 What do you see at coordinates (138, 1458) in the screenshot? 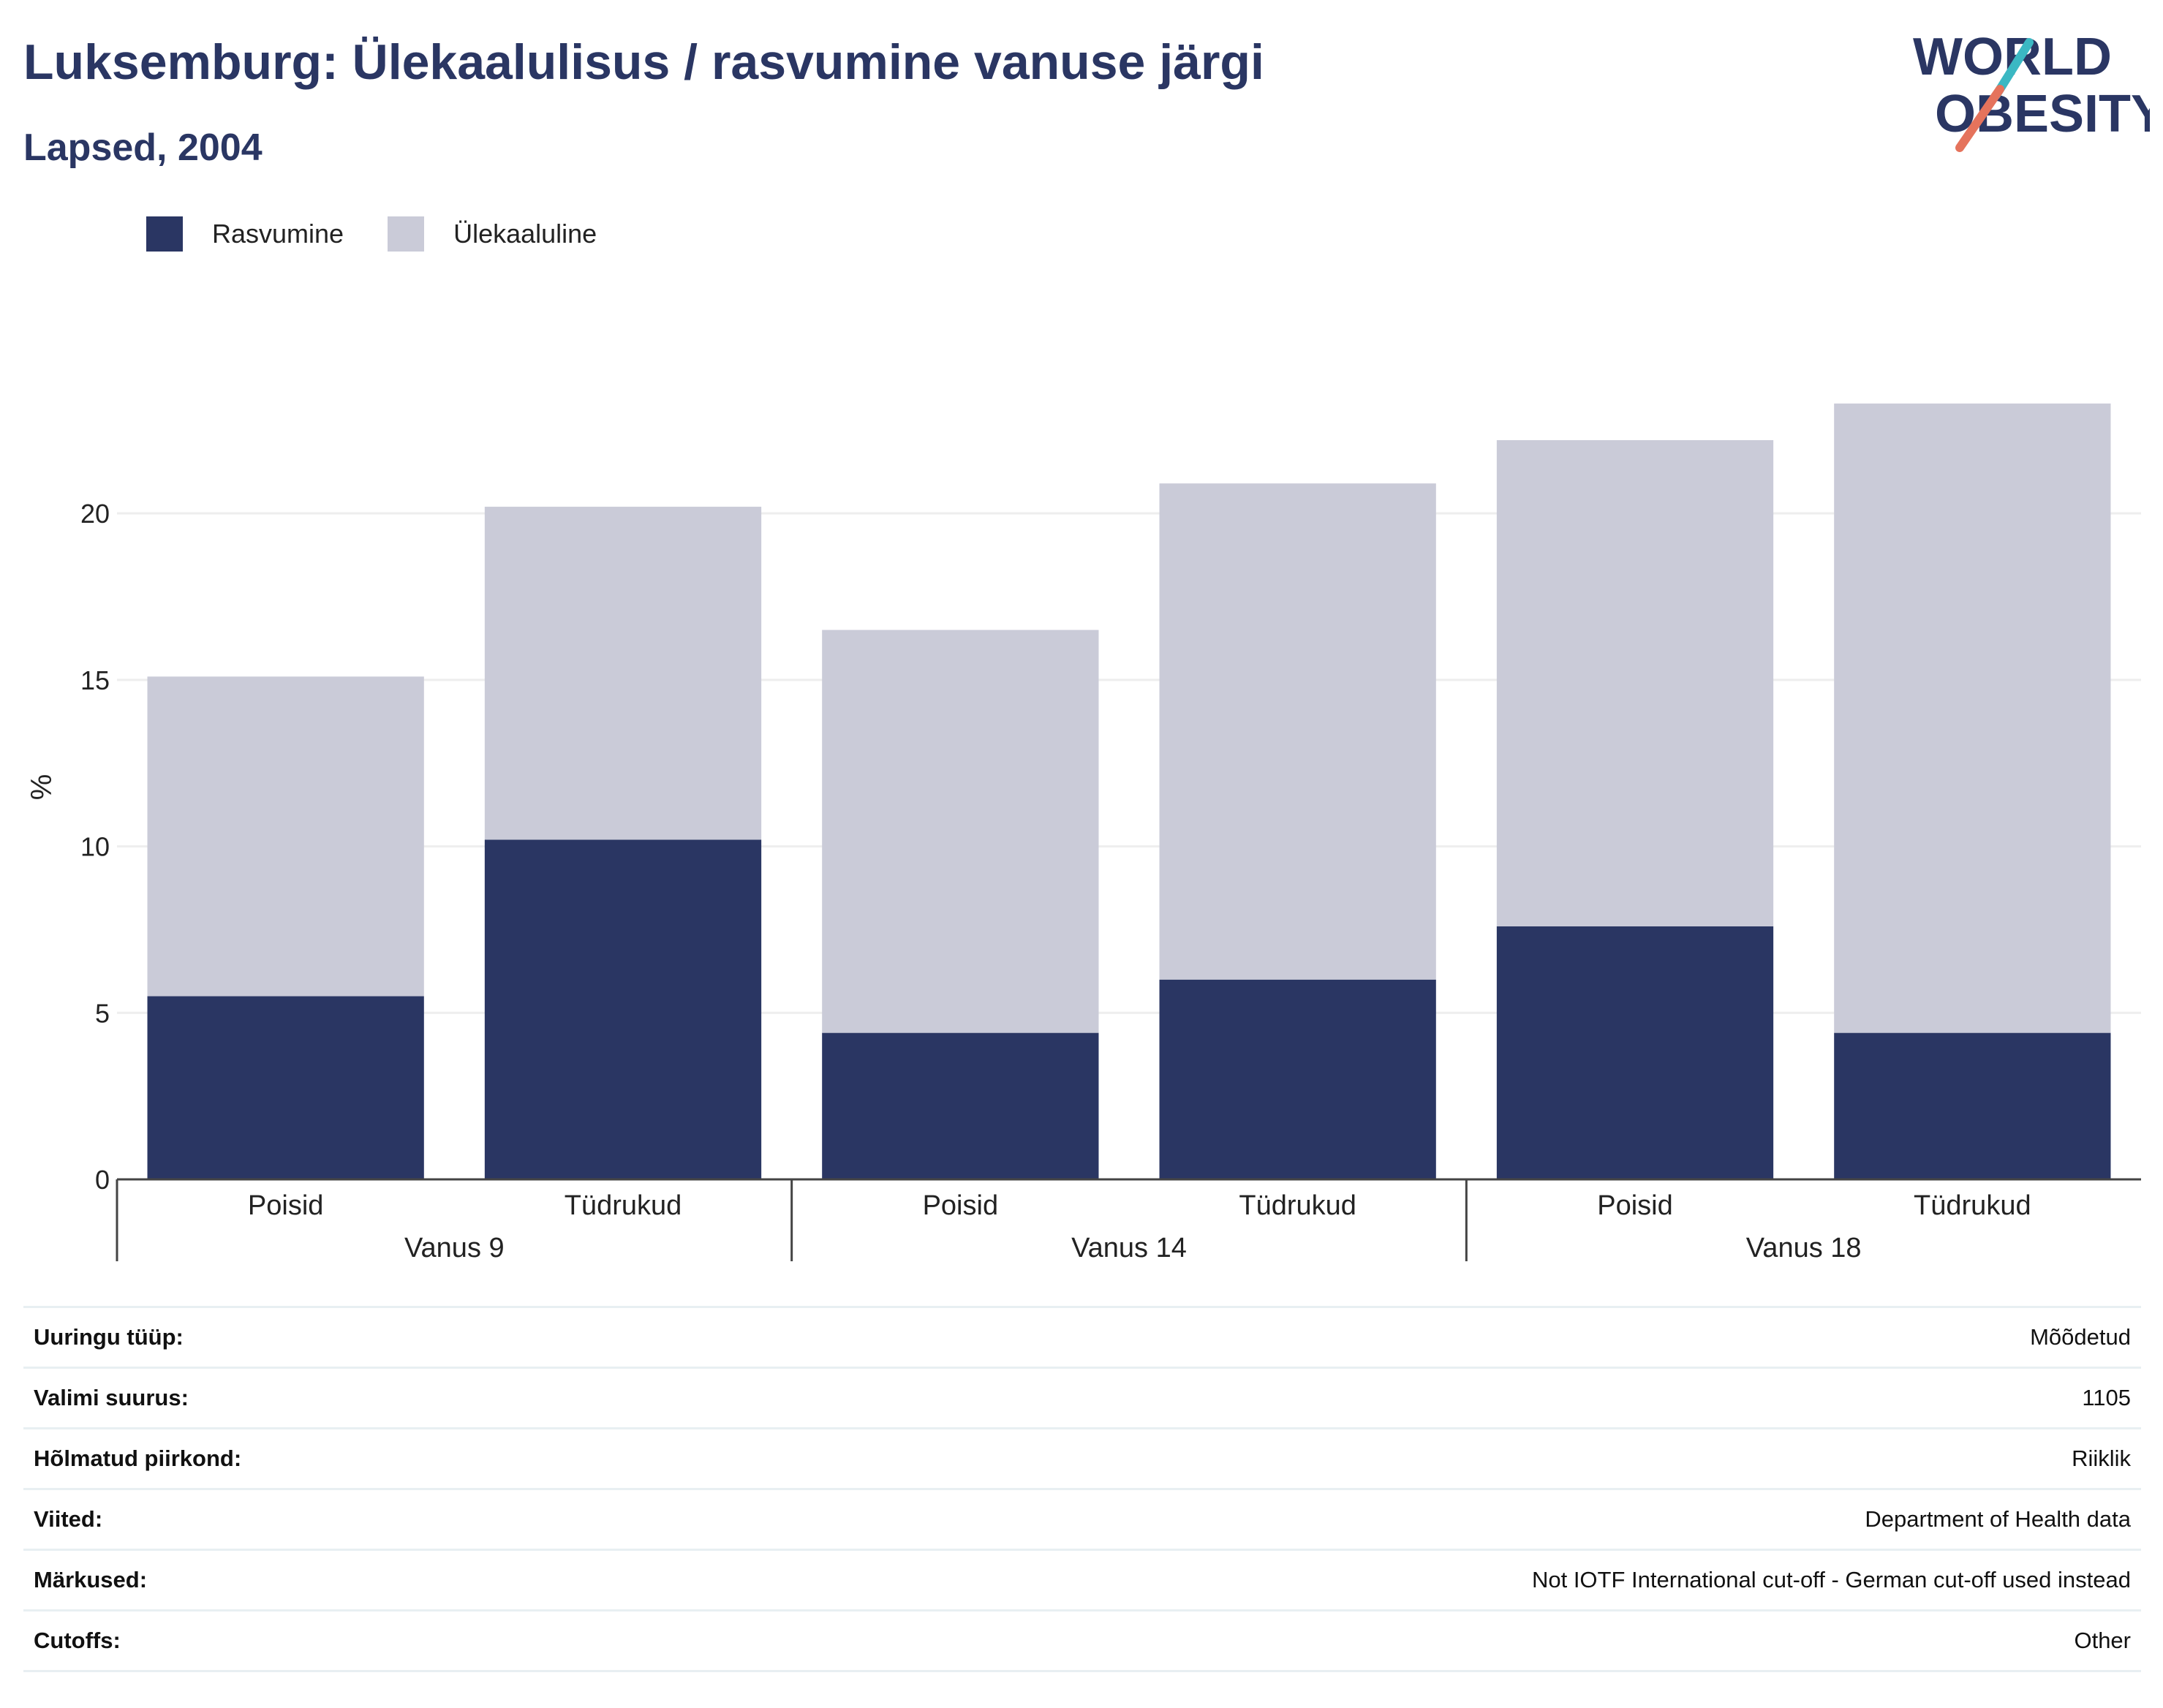
I see `info-label: Hõlmatud piirkond:` at bounding box center [138, 1458].